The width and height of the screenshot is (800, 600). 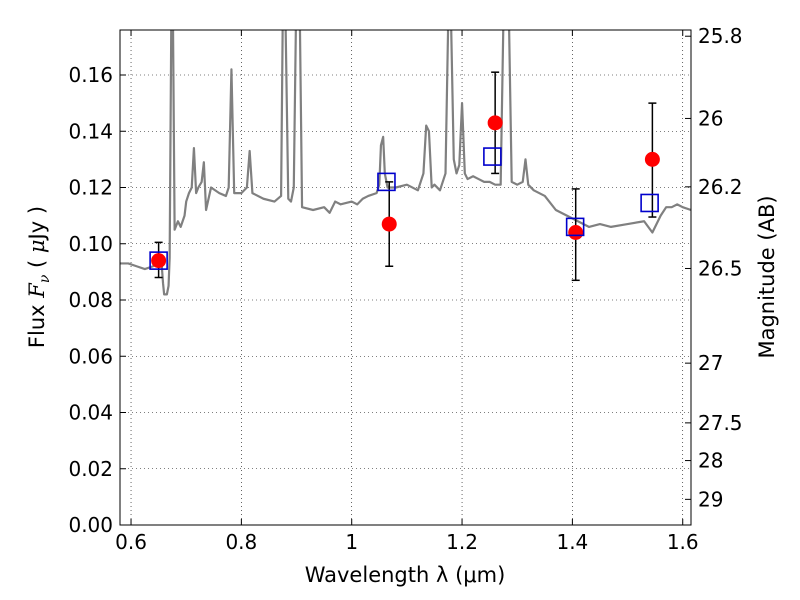 What do you see at coordinates (90, 131) in the screenshot?
I see `y-tick-label: 0.14` at bounding box center [90, 131].